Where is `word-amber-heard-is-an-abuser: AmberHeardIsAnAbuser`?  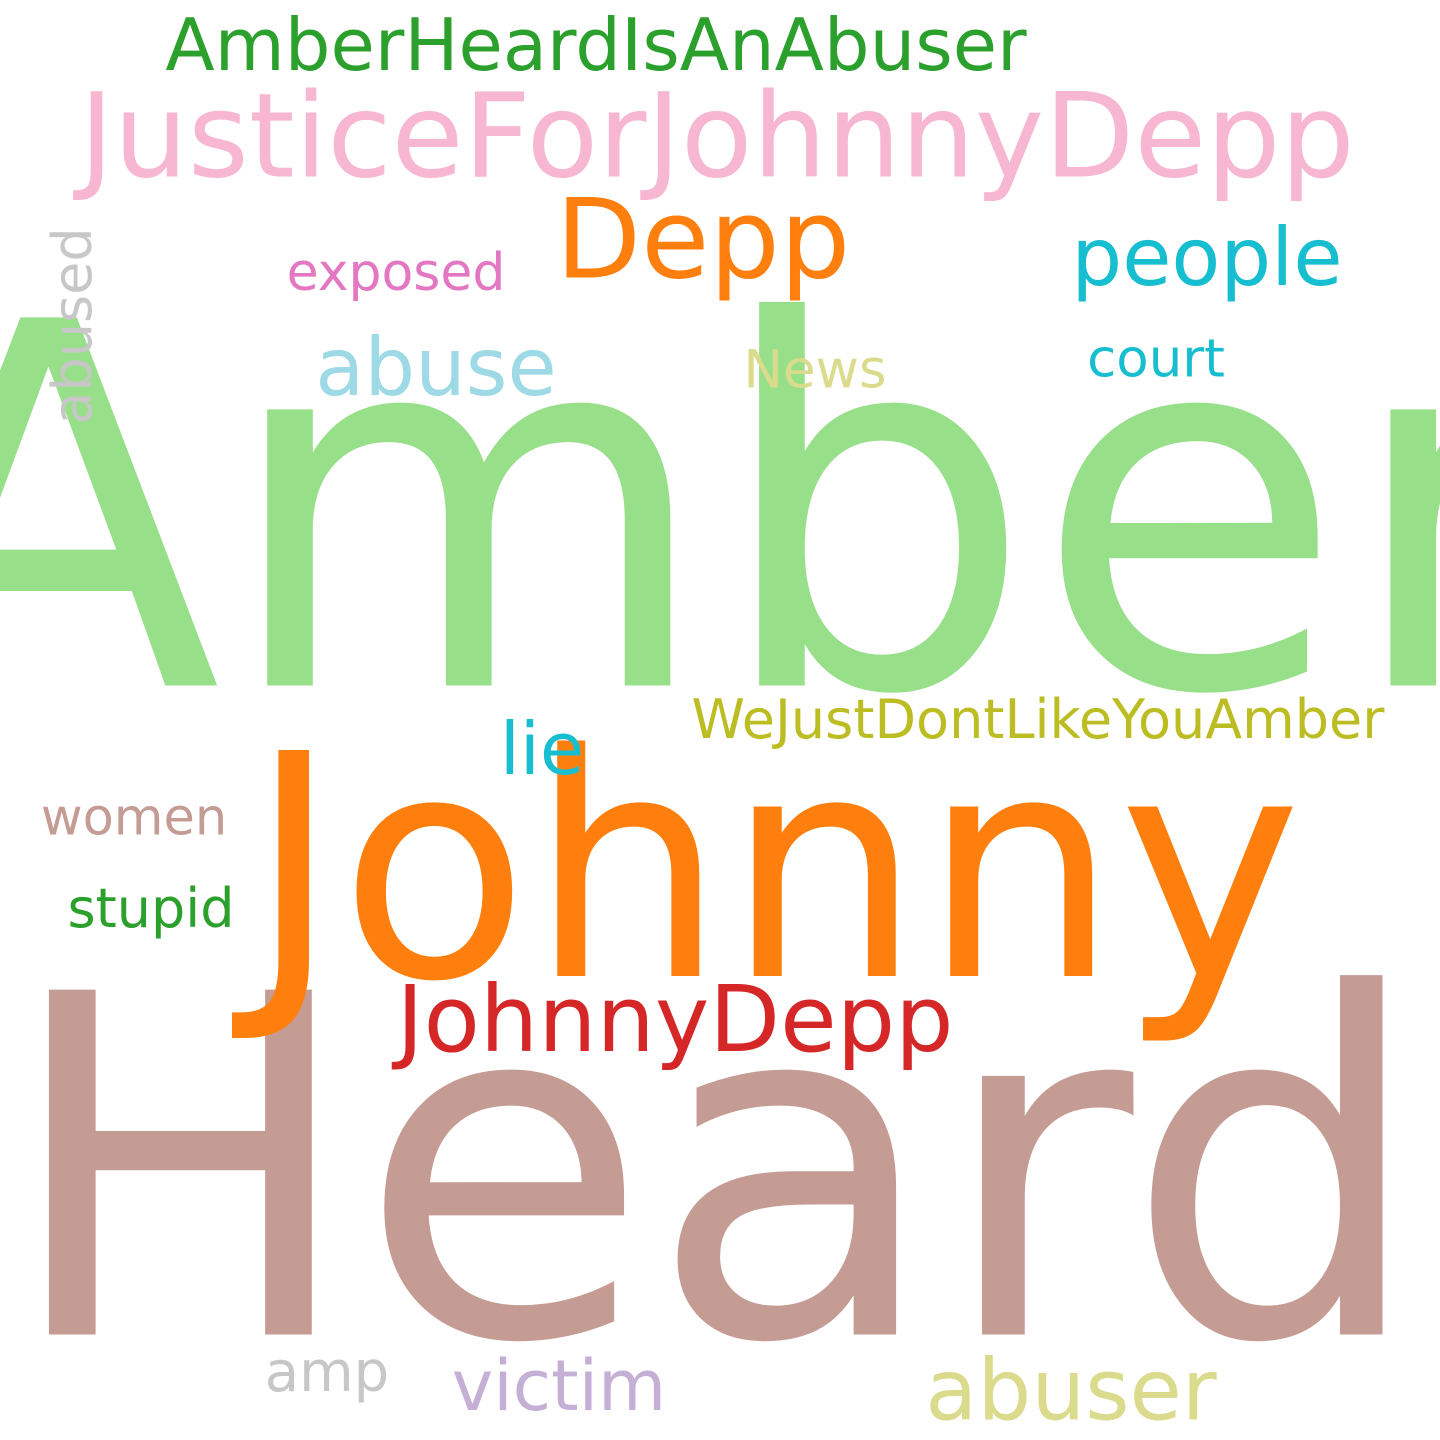 word-amber-heard-is-an-abuser: AmberHeardIsAnAbuser is located at coordinates (596, 45).